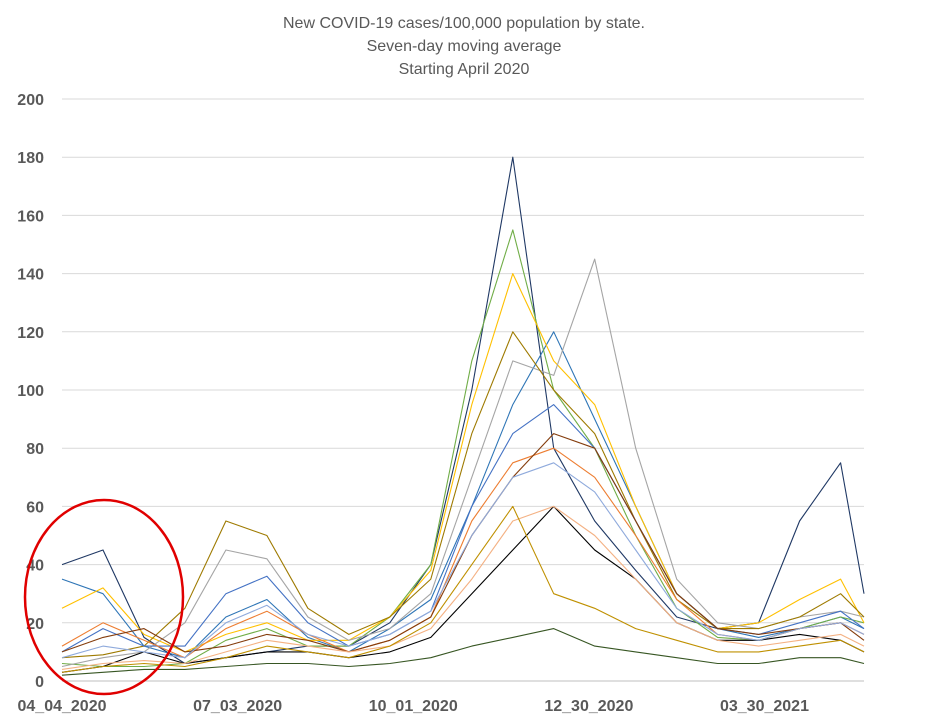  What do you see at coordinates (237, 706) in the screenshot?
I see `x-tick-label: 07_03_2020` at bounding box center [237, 706].